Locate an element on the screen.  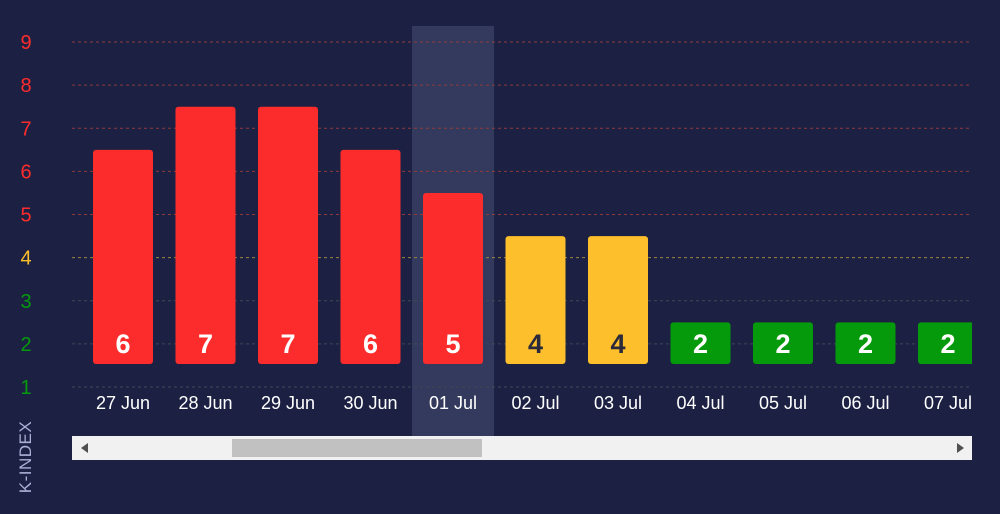
x-tick-label: 28 Jun is located at coordinates (205, 403).